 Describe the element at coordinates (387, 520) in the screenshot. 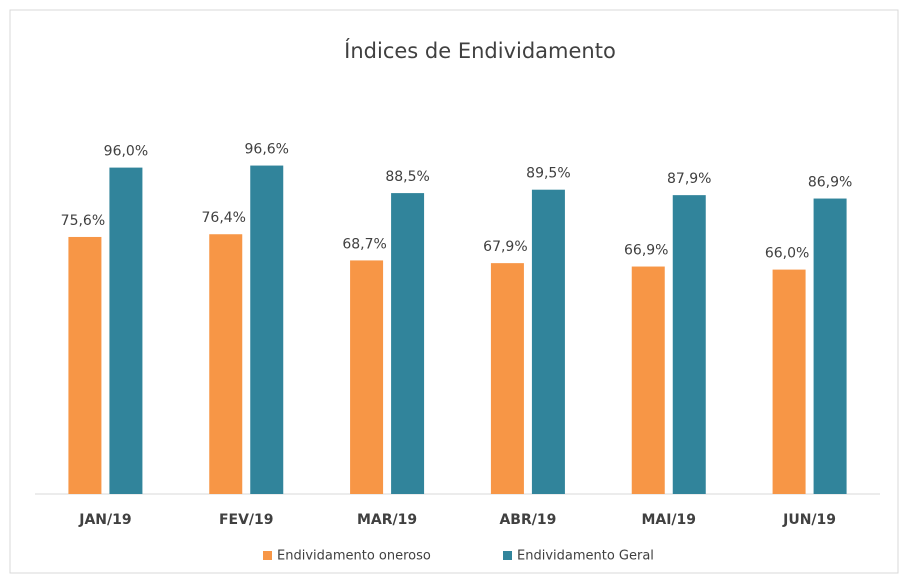

I see `x-tick-label: MAR/19` at that location.